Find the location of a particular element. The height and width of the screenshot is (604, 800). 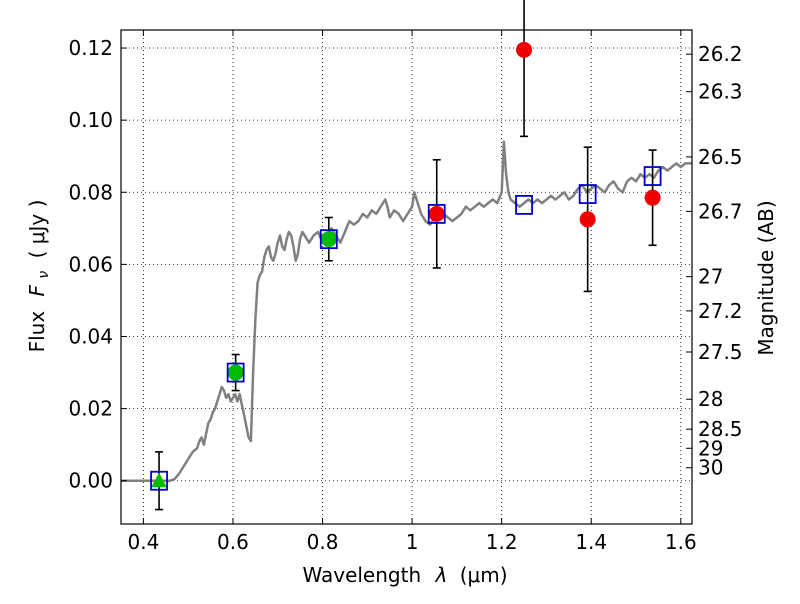

x-axis-label: Wavelength λ (μm) is located at coordinates (404, 575).